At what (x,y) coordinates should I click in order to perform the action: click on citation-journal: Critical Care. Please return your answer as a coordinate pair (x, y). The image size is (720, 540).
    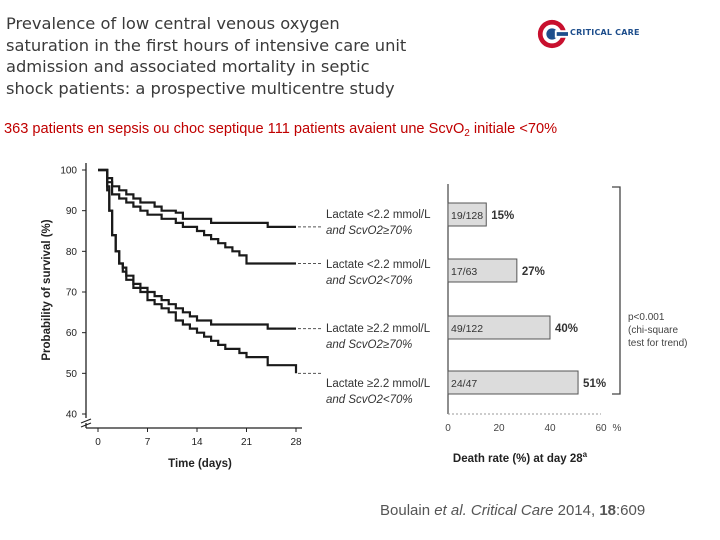
    Looking at the image, I should click on (510, 510).